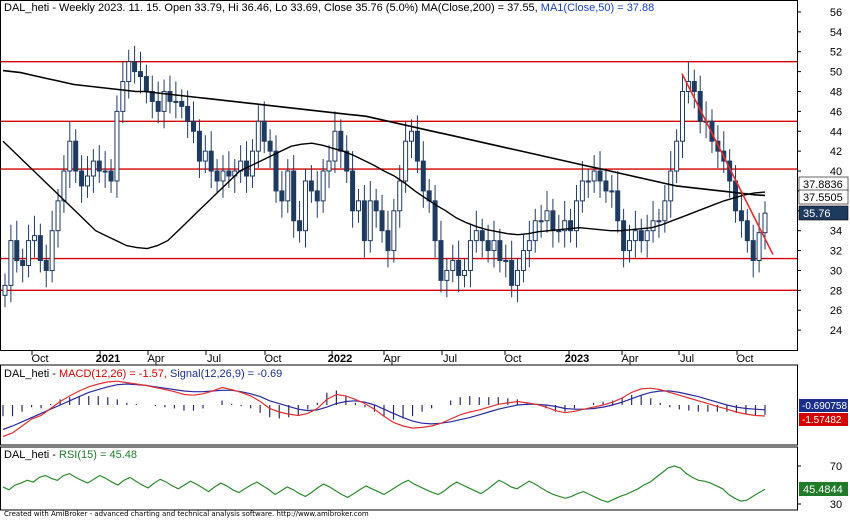  I want to click on x-tick-label: Oct, so click(744, 359).